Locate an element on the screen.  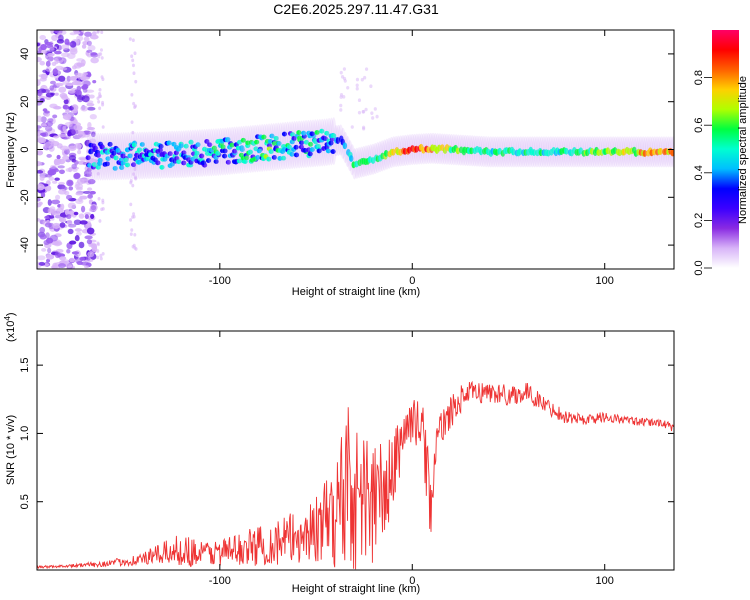
snr-x-label: Height of straight line (km) is located at coordinates (356, 589).